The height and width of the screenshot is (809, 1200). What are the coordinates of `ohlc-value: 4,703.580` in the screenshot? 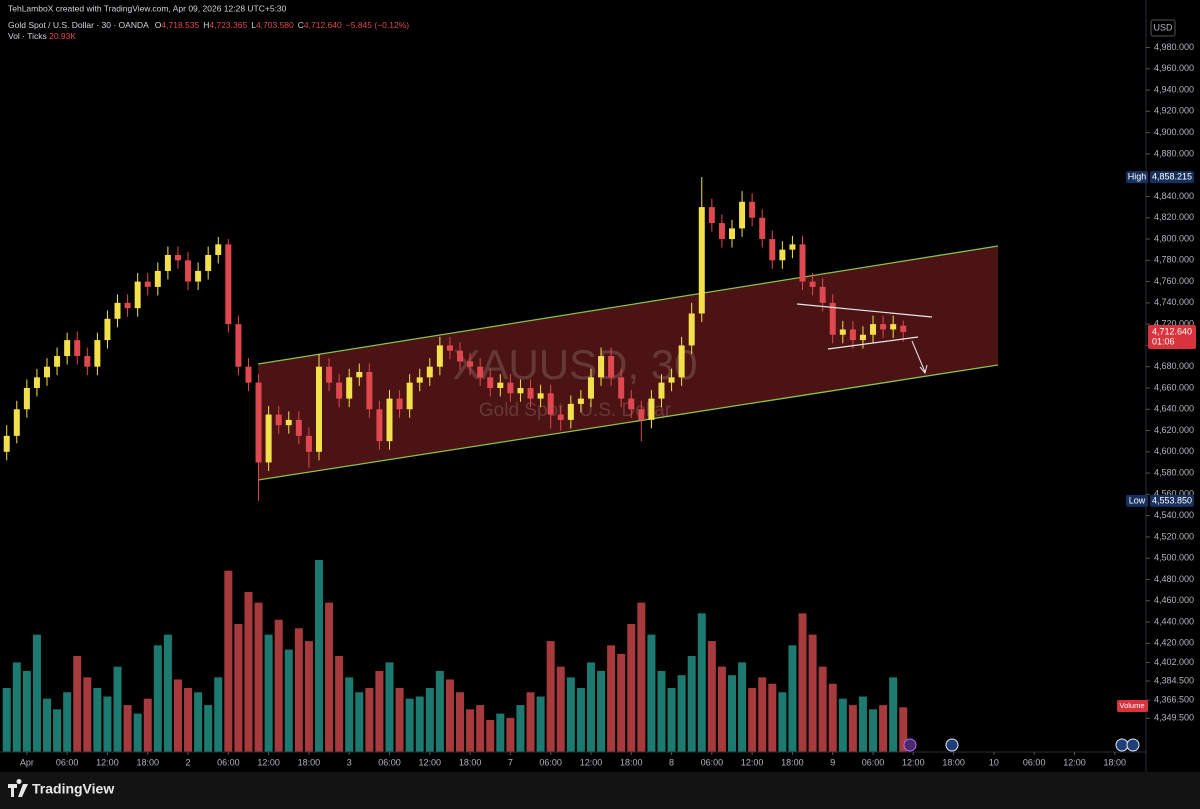 It's located at (275, 25).